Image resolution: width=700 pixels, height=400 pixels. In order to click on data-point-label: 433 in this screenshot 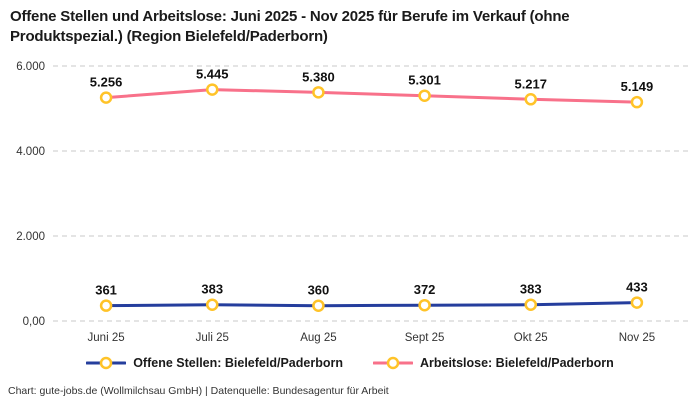, I will do `click(637, 287)`.